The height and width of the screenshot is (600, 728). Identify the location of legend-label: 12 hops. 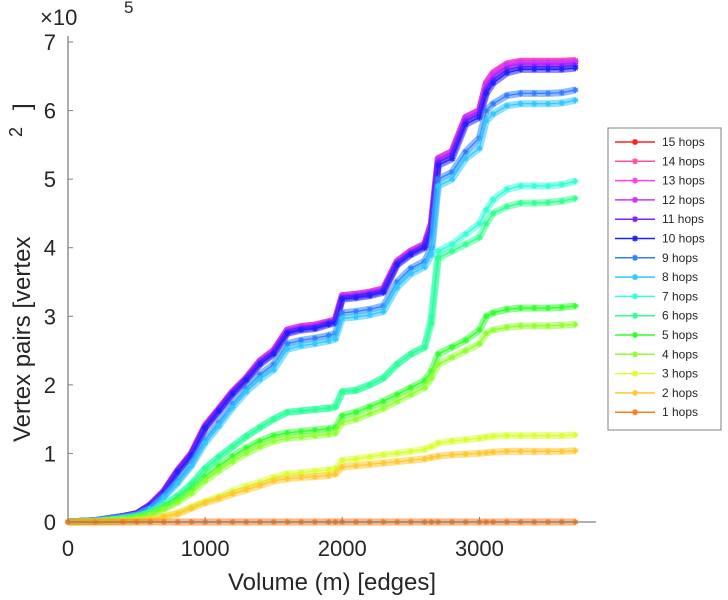
(683, 200).